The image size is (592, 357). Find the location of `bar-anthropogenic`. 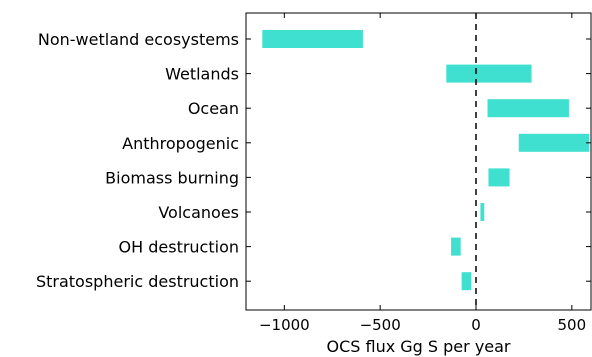

bar-anthropogenic is located at coordinates (554, 142).